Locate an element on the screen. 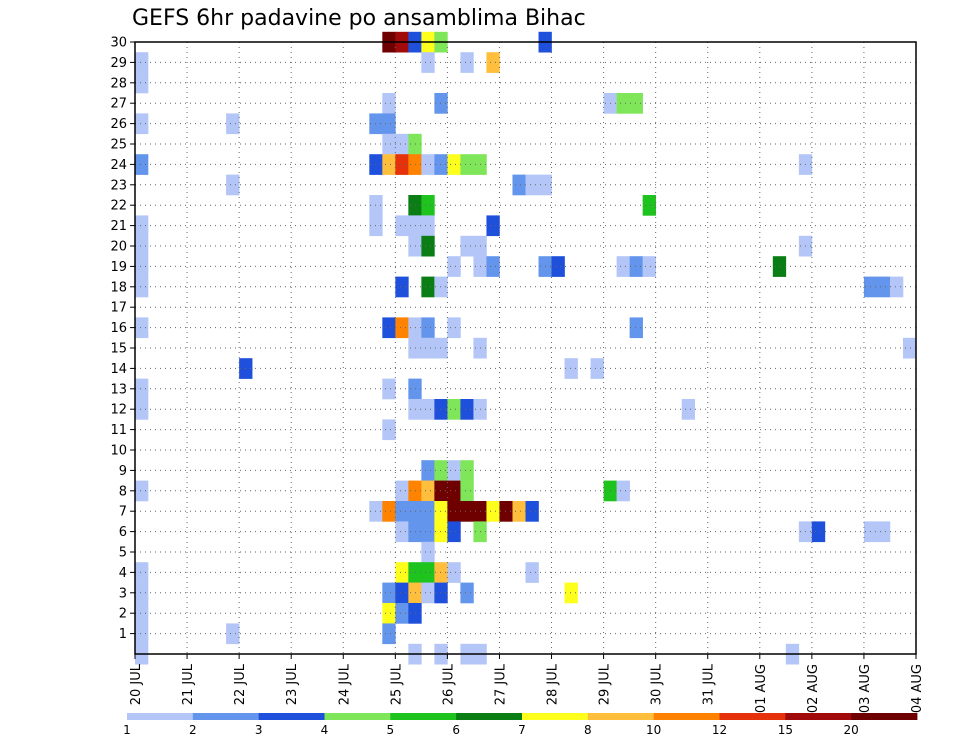 The image size is (960, 742). x-tick-label: 24 JUL is located at coordinates (344, 684).